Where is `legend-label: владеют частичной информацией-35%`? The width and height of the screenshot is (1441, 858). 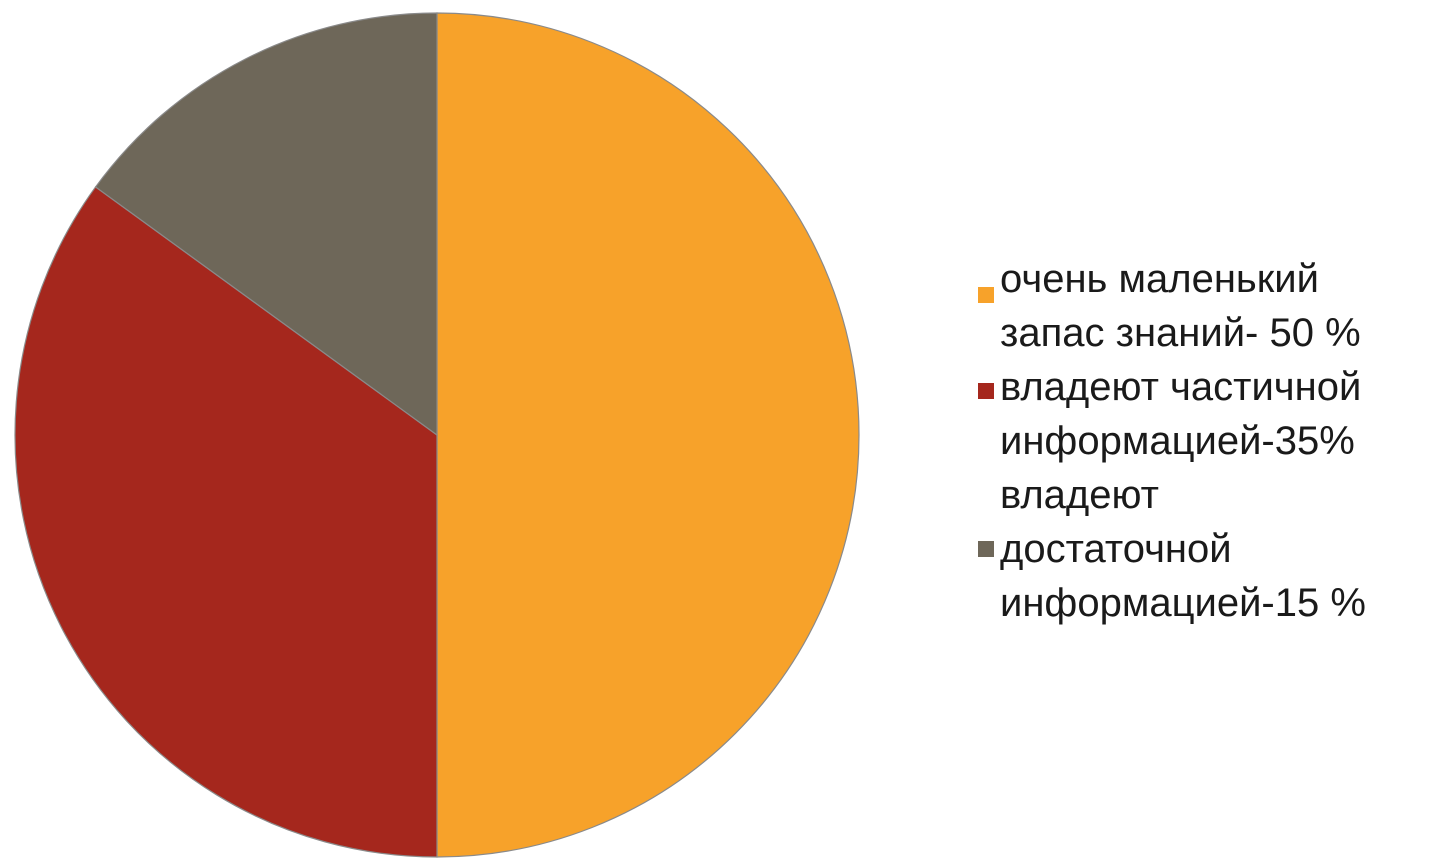
legend-label: владеют частичной информацией-35% is located at coordinates (1181, 414).